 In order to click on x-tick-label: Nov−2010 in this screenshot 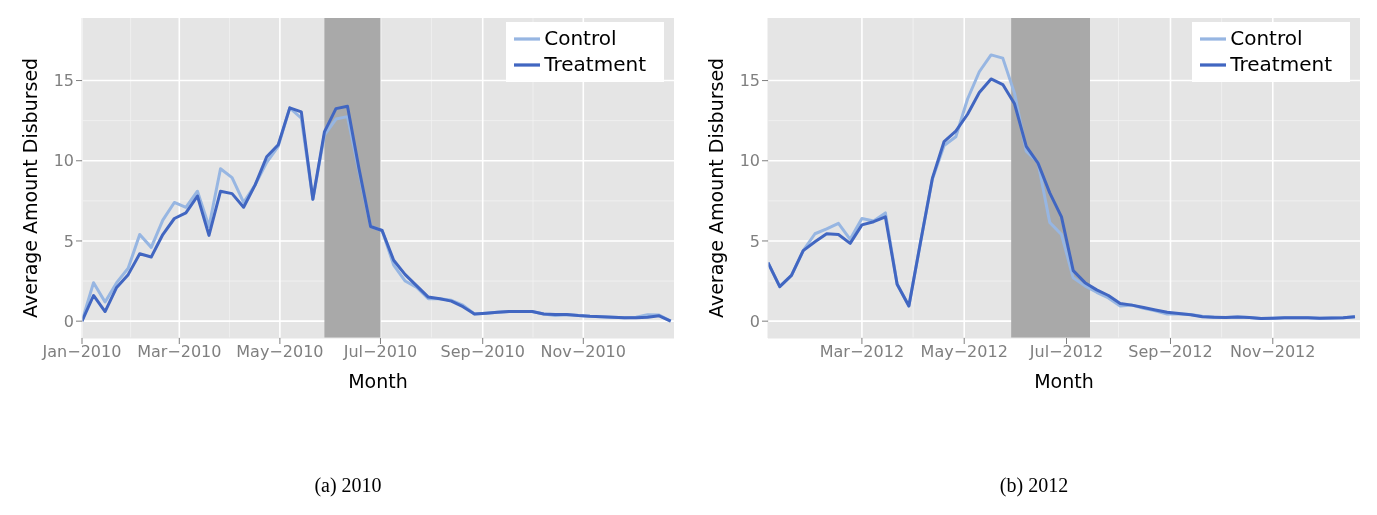, I will do `click(583, 352)`.